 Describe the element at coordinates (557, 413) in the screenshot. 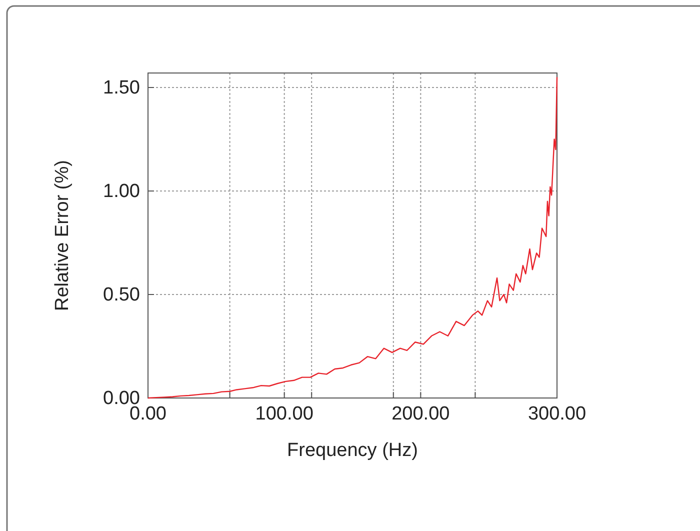

I see `x-tick-label: 300.00` at that location.